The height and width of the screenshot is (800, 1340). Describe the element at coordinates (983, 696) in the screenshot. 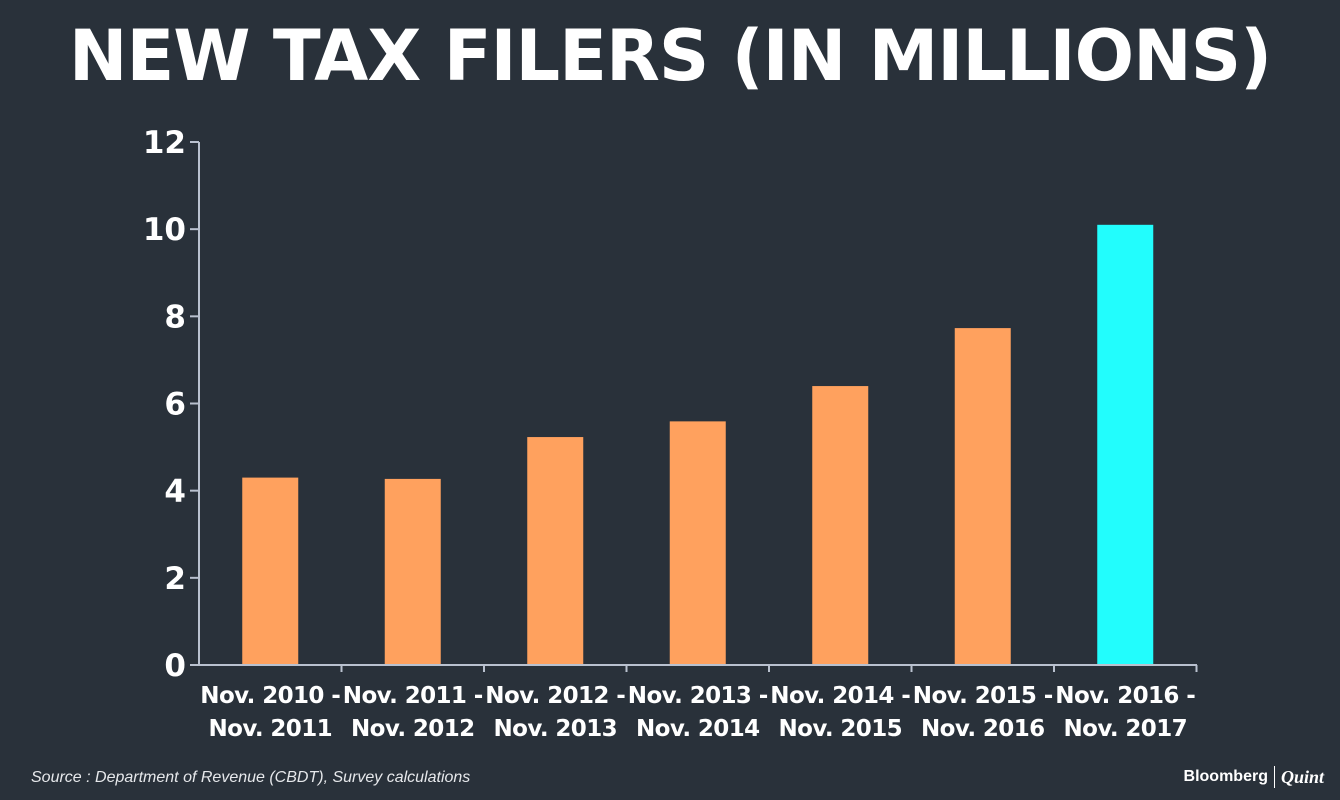

I see `x-tick-label-line: Nov. 2015 -` at that location.